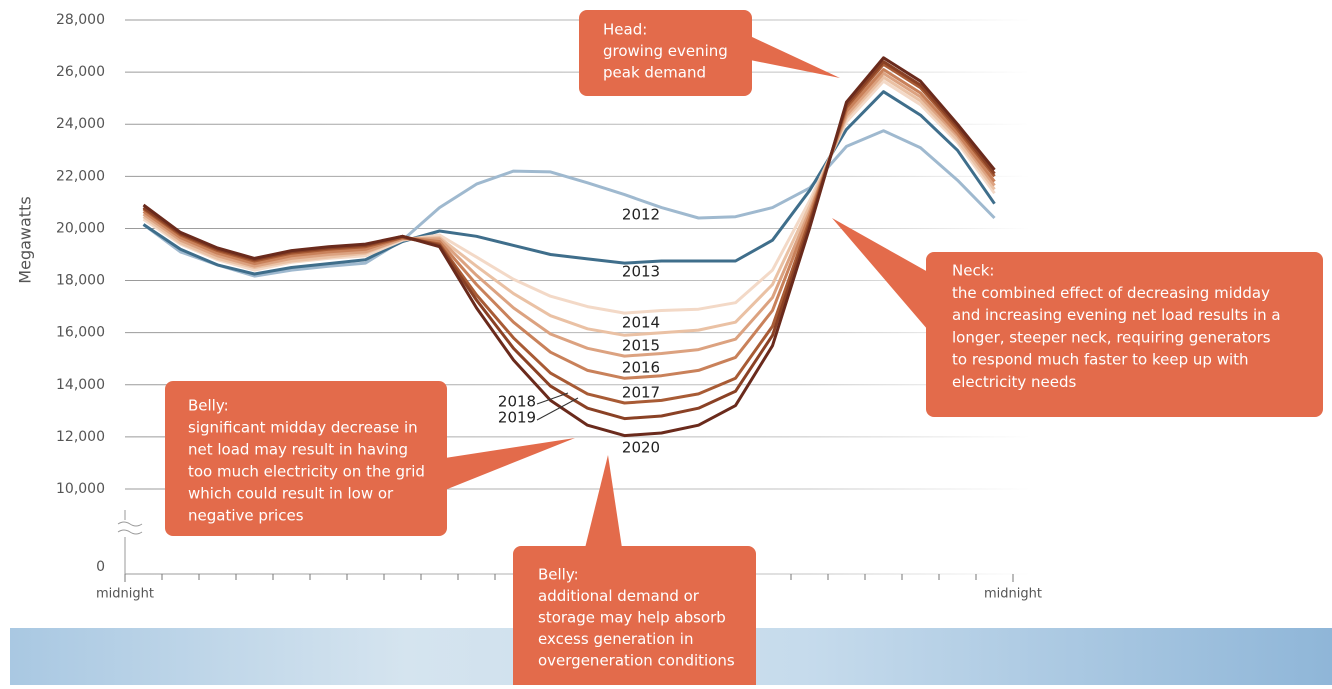 This screenshot has width=1332, height=689. Describe the element at coordinates (615, 639) in the screenshot. I see `callout-text: excess generation in` at that location.